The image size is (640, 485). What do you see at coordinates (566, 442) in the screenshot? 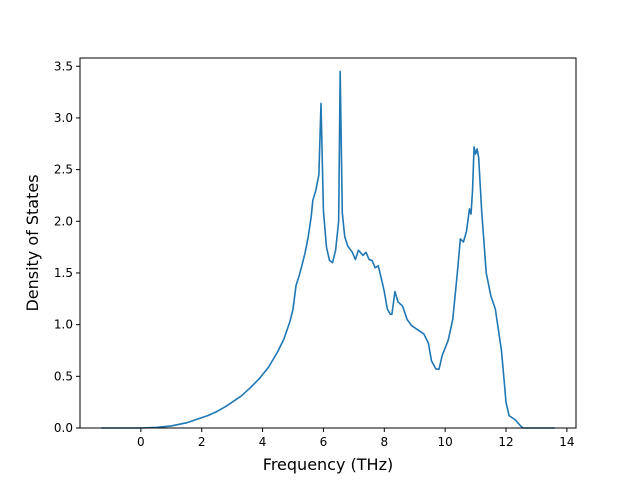
I see `x-tick-label: 14` at bounding box center [566, 442].